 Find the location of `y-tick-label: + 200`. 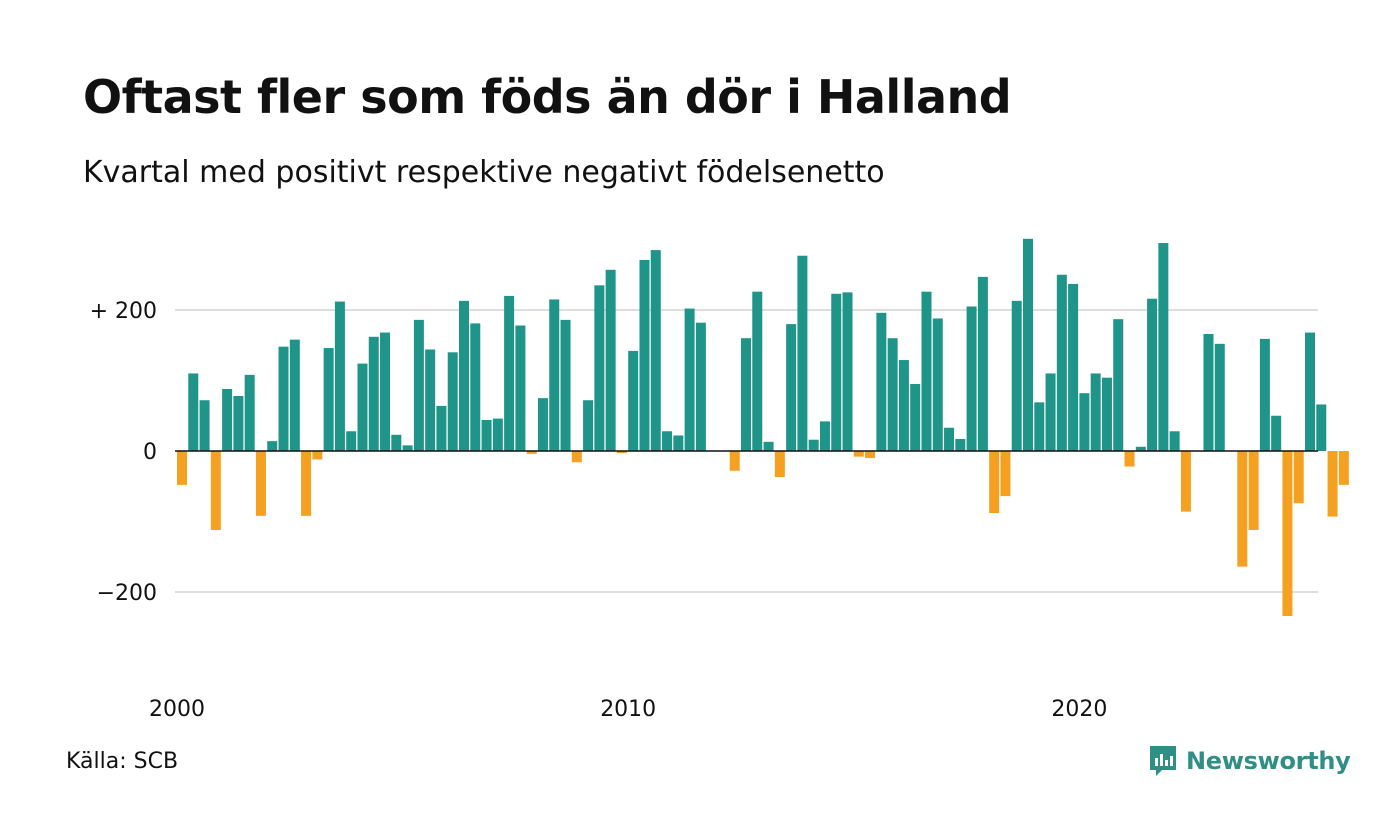

y-tick-label: + 200 is located at coordinates (123, 311).